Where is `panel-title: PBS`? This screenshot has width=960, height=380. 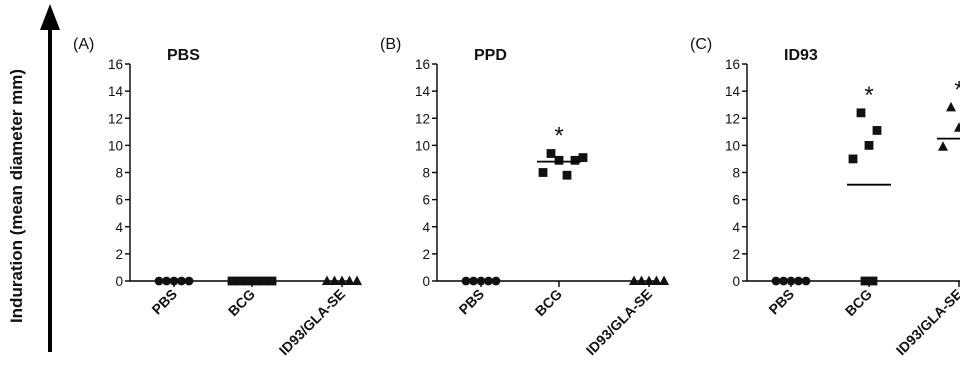 panel-title: PBS is located at coordinates (183, 55).